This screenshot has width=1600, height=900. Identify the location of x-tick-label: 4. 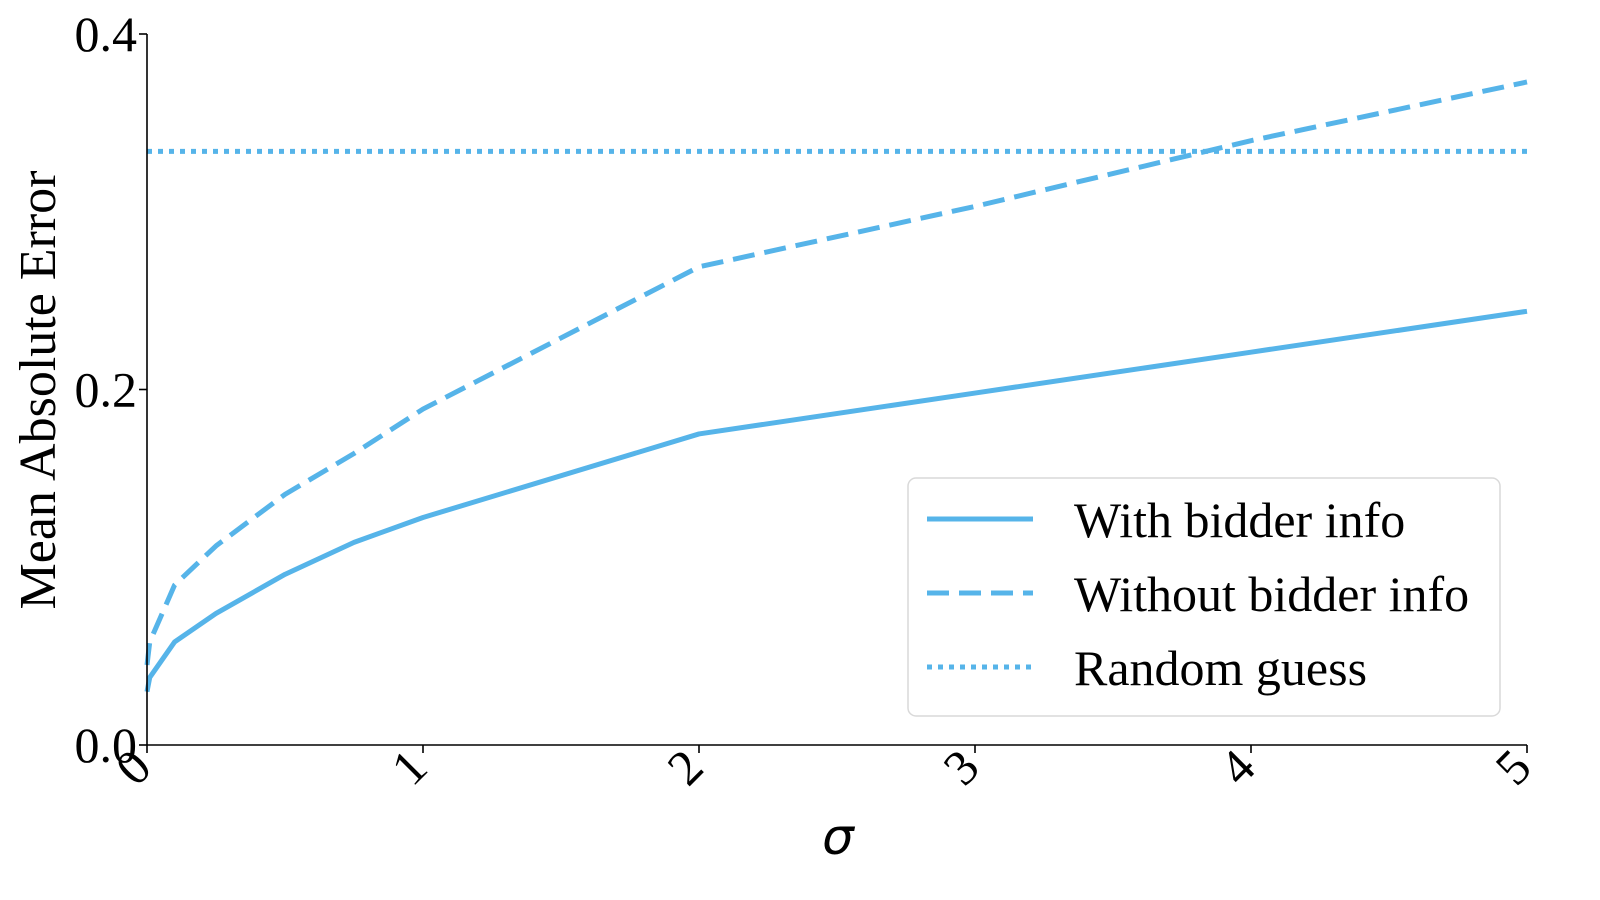
(1236, 766).